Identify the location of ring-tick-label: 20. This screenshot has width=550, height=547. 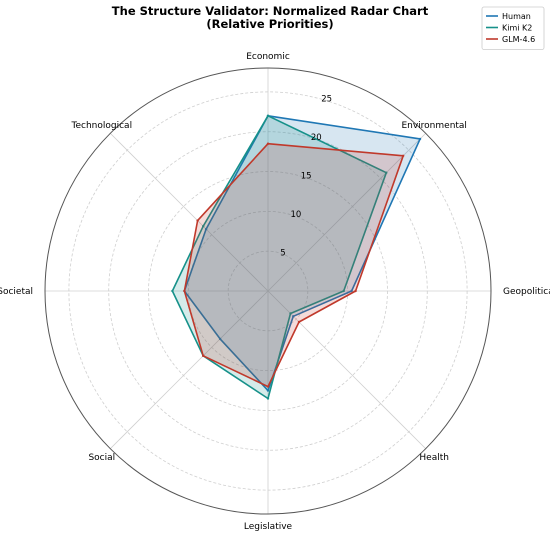
(316, 138).